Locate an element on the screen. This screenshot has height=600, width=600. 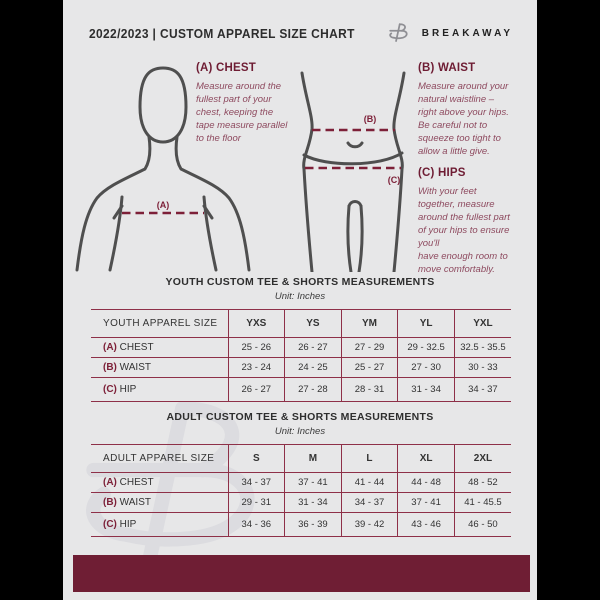
table-cell: 25 - 26 is located at coordinates (256, 347).